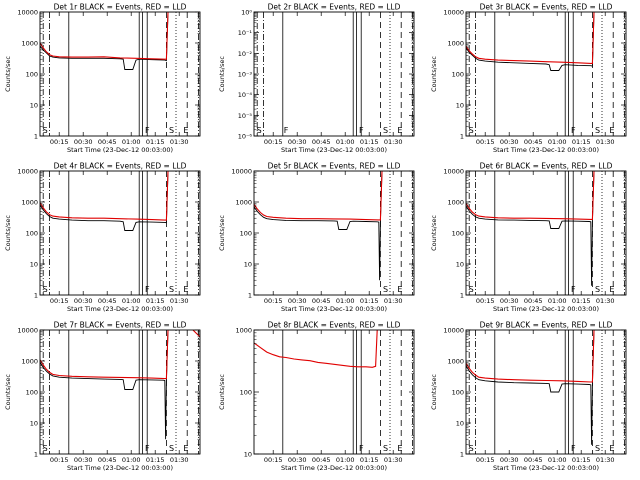 Image resolution: width=640 pixels, height=480 pixels. Describe the element at coordinates (120, 166) in the screenshot. I see `chart-title: Det 4r BLACK = Events, RED = LLD` at that location.